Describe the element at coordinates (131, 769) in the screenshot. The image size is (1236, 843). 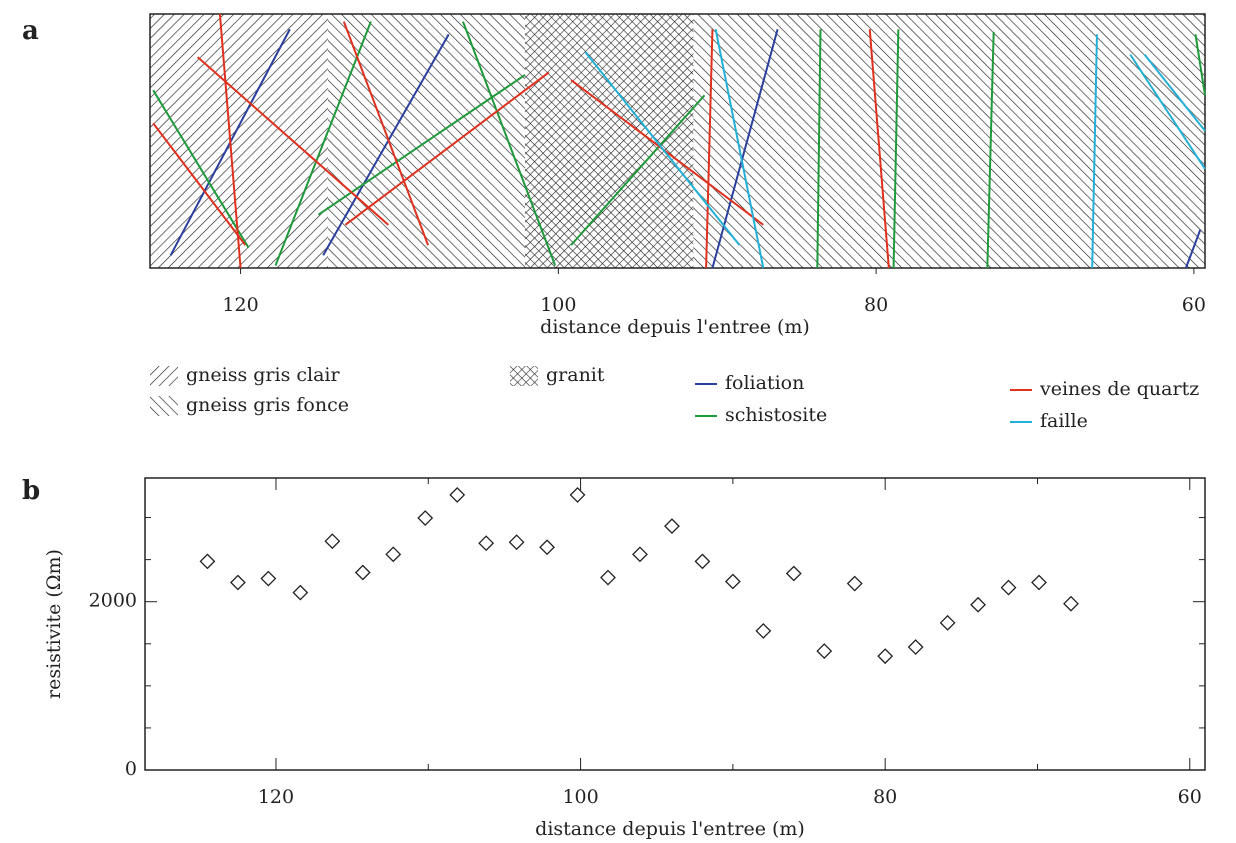
I see `y-tick-label: 0` at that location.